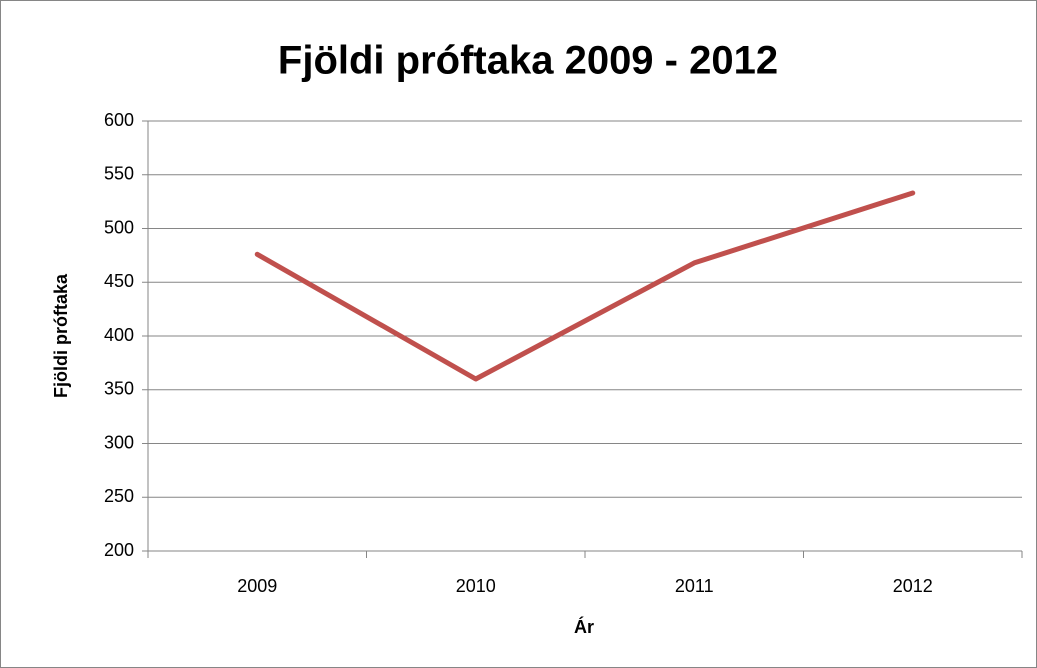  I want to click on y-tick-label: 550, so click(119, 174).